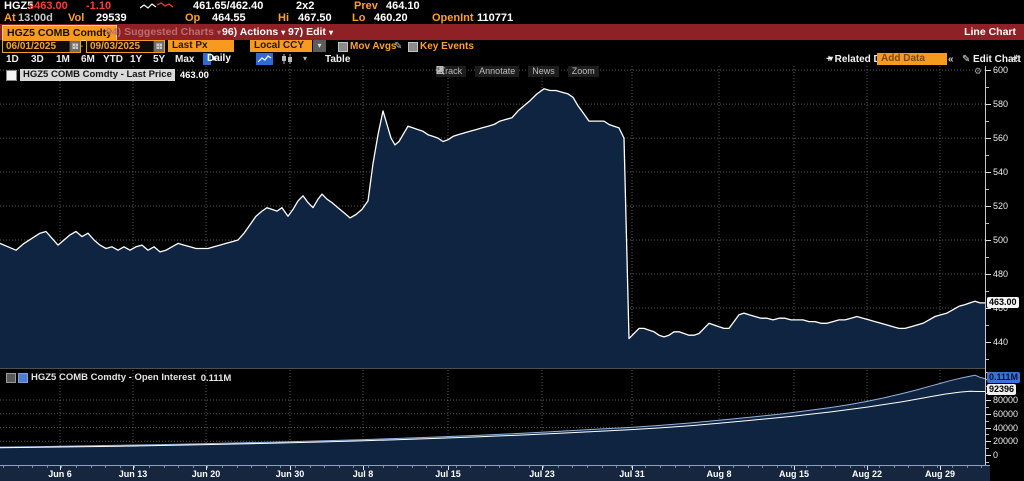  I want to click on period-select: Daily ▼, so click(217, 59).